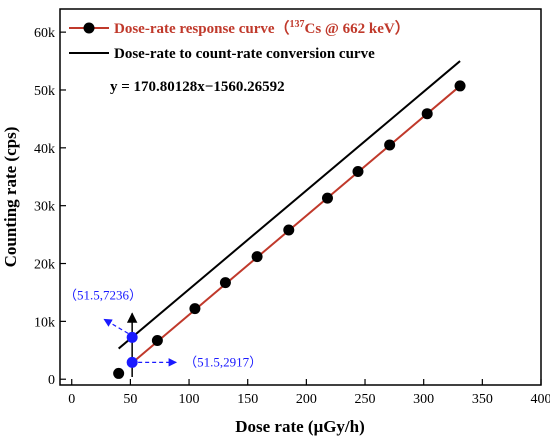  Describe the element at coordinates (163, 332) in the screenshot. I see `annotation-layer: （51.5,7236） （51.5,2917）` at that location.